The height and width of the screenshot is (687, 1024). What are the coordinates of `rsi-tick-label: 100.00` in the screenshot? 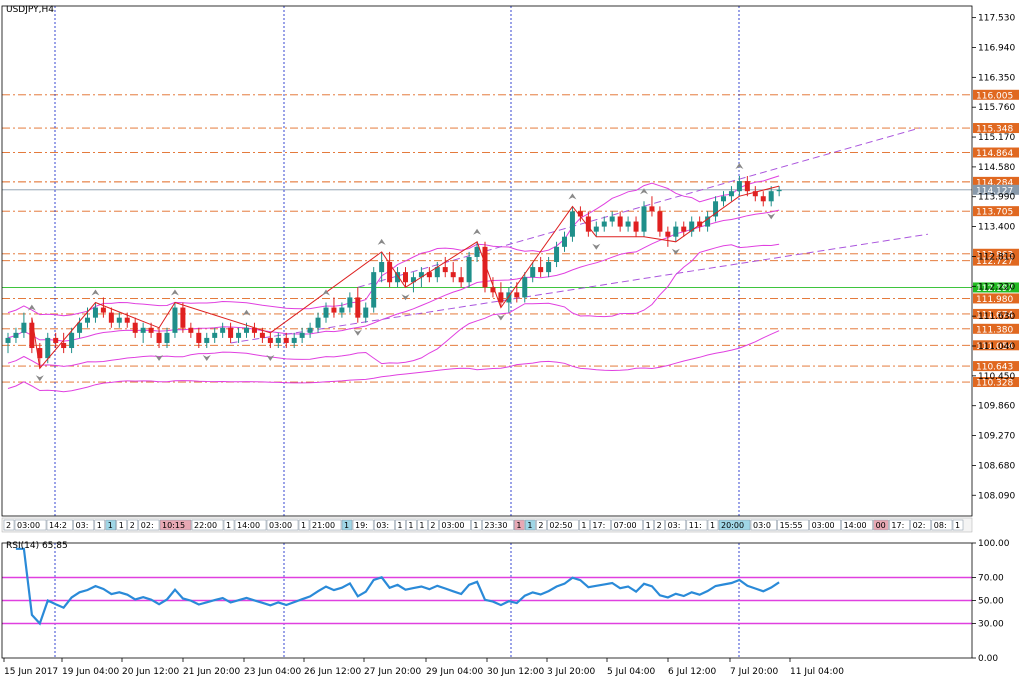 It's located at (994, 544).